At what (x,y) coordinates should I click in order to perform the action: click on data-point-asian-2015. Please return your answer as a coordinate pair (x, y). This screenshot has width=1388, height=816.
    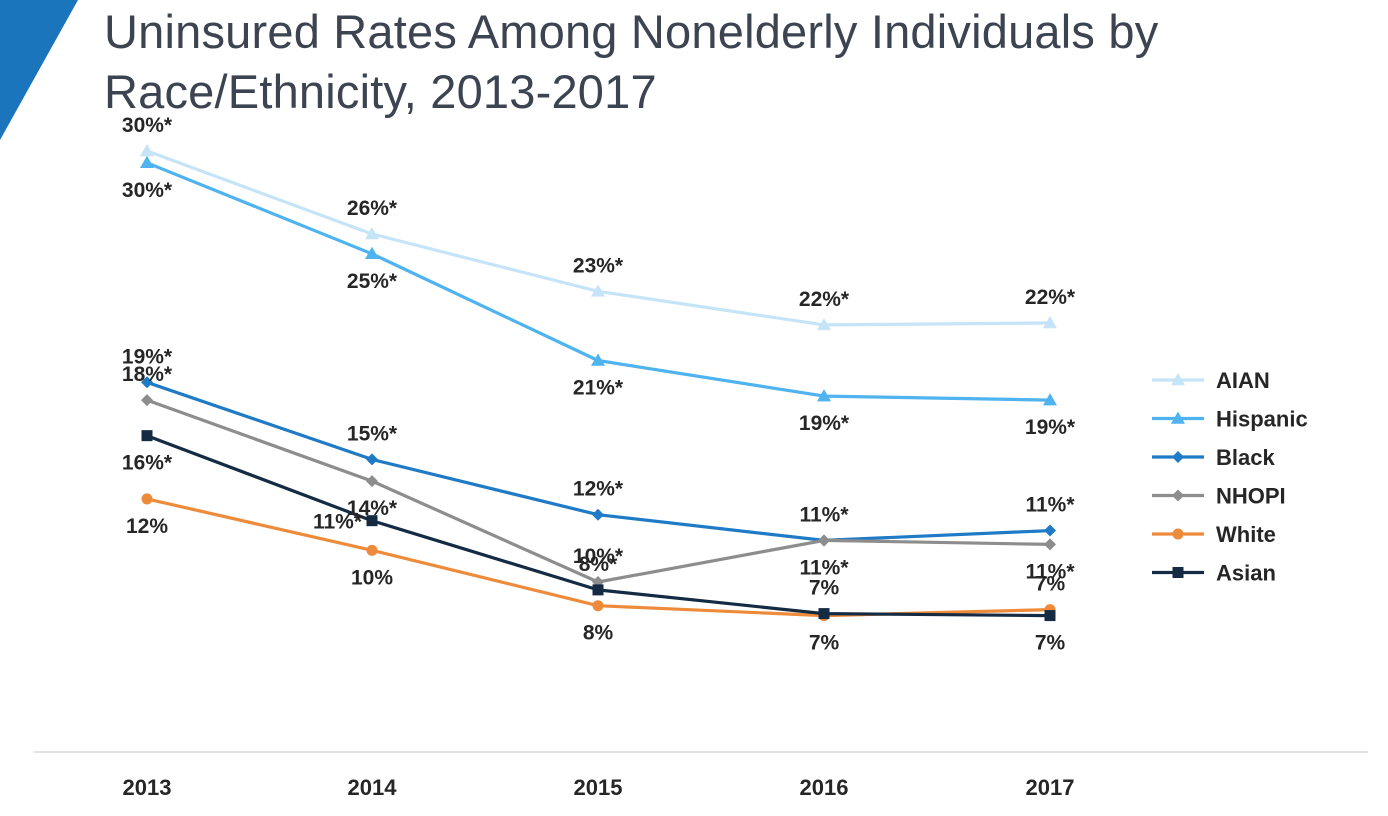
    Looking at the image, I should click on (598, 590).